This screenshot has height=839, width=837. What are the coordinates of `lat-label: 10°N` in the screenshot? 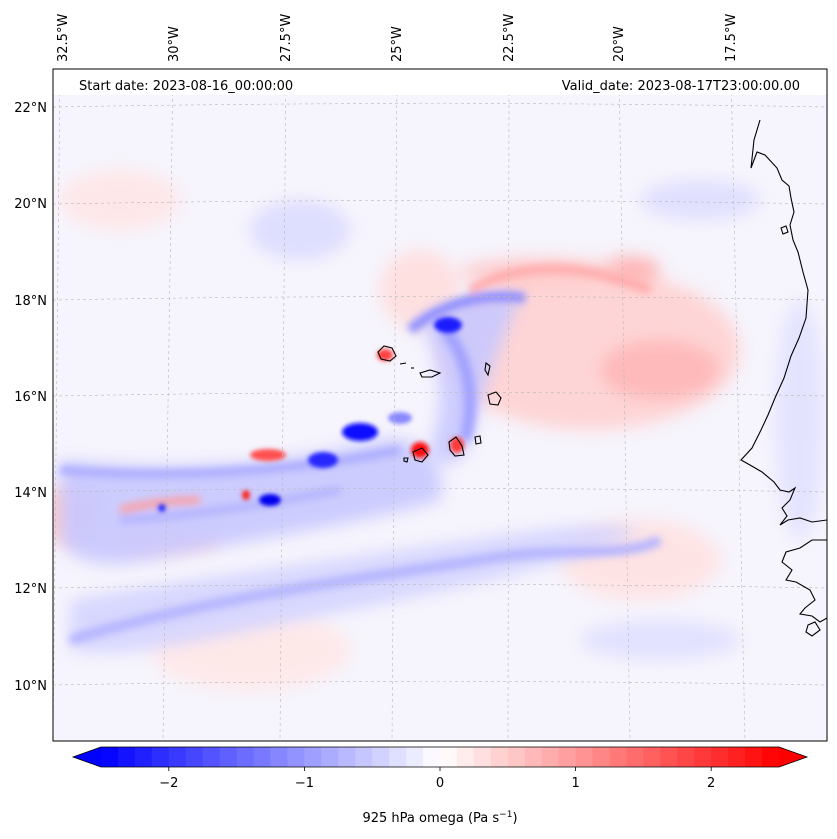 It's located at (30, 686).